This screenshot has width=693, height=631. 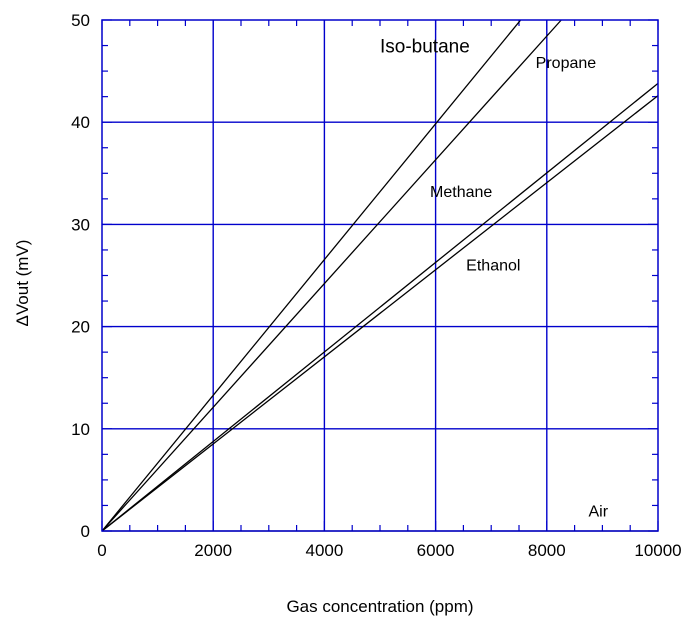 What do you see at coordinates (101, 550) in the screenshot?
I see `x-tick-label: 0` at bounding box center [101, 550].